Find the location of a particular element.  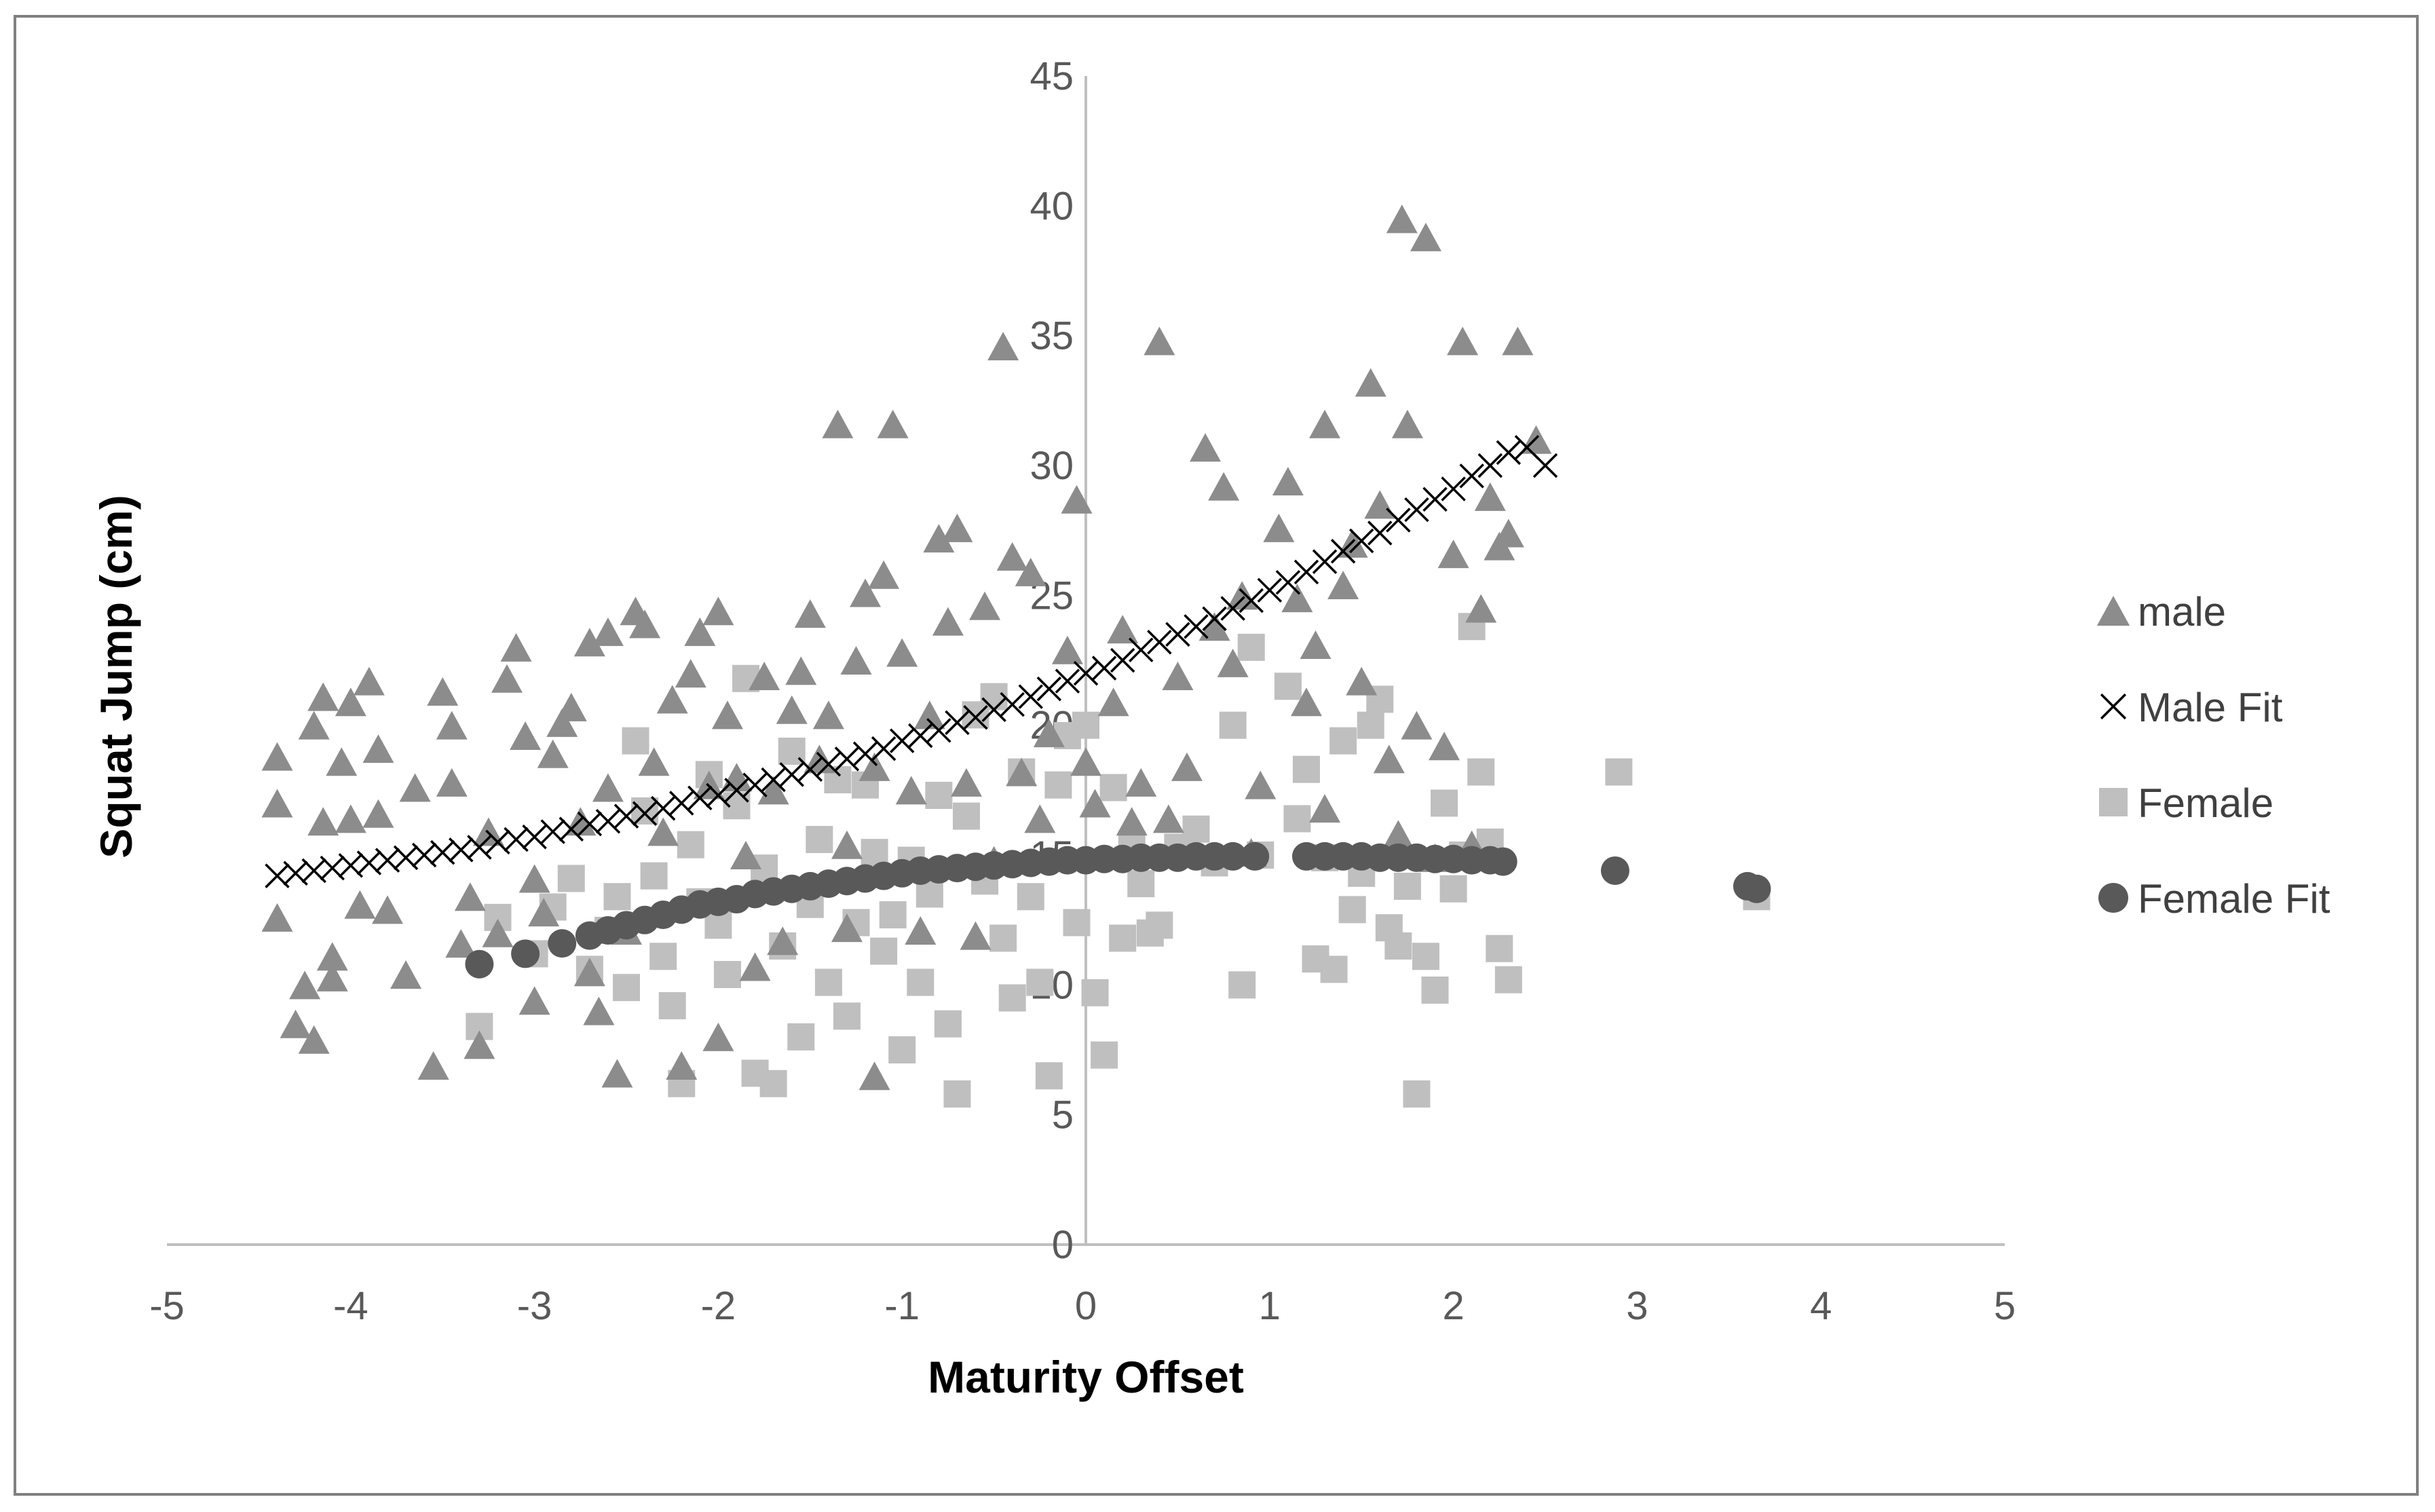

x-tick-label: 4 is located at coordinates (1821, 1306).